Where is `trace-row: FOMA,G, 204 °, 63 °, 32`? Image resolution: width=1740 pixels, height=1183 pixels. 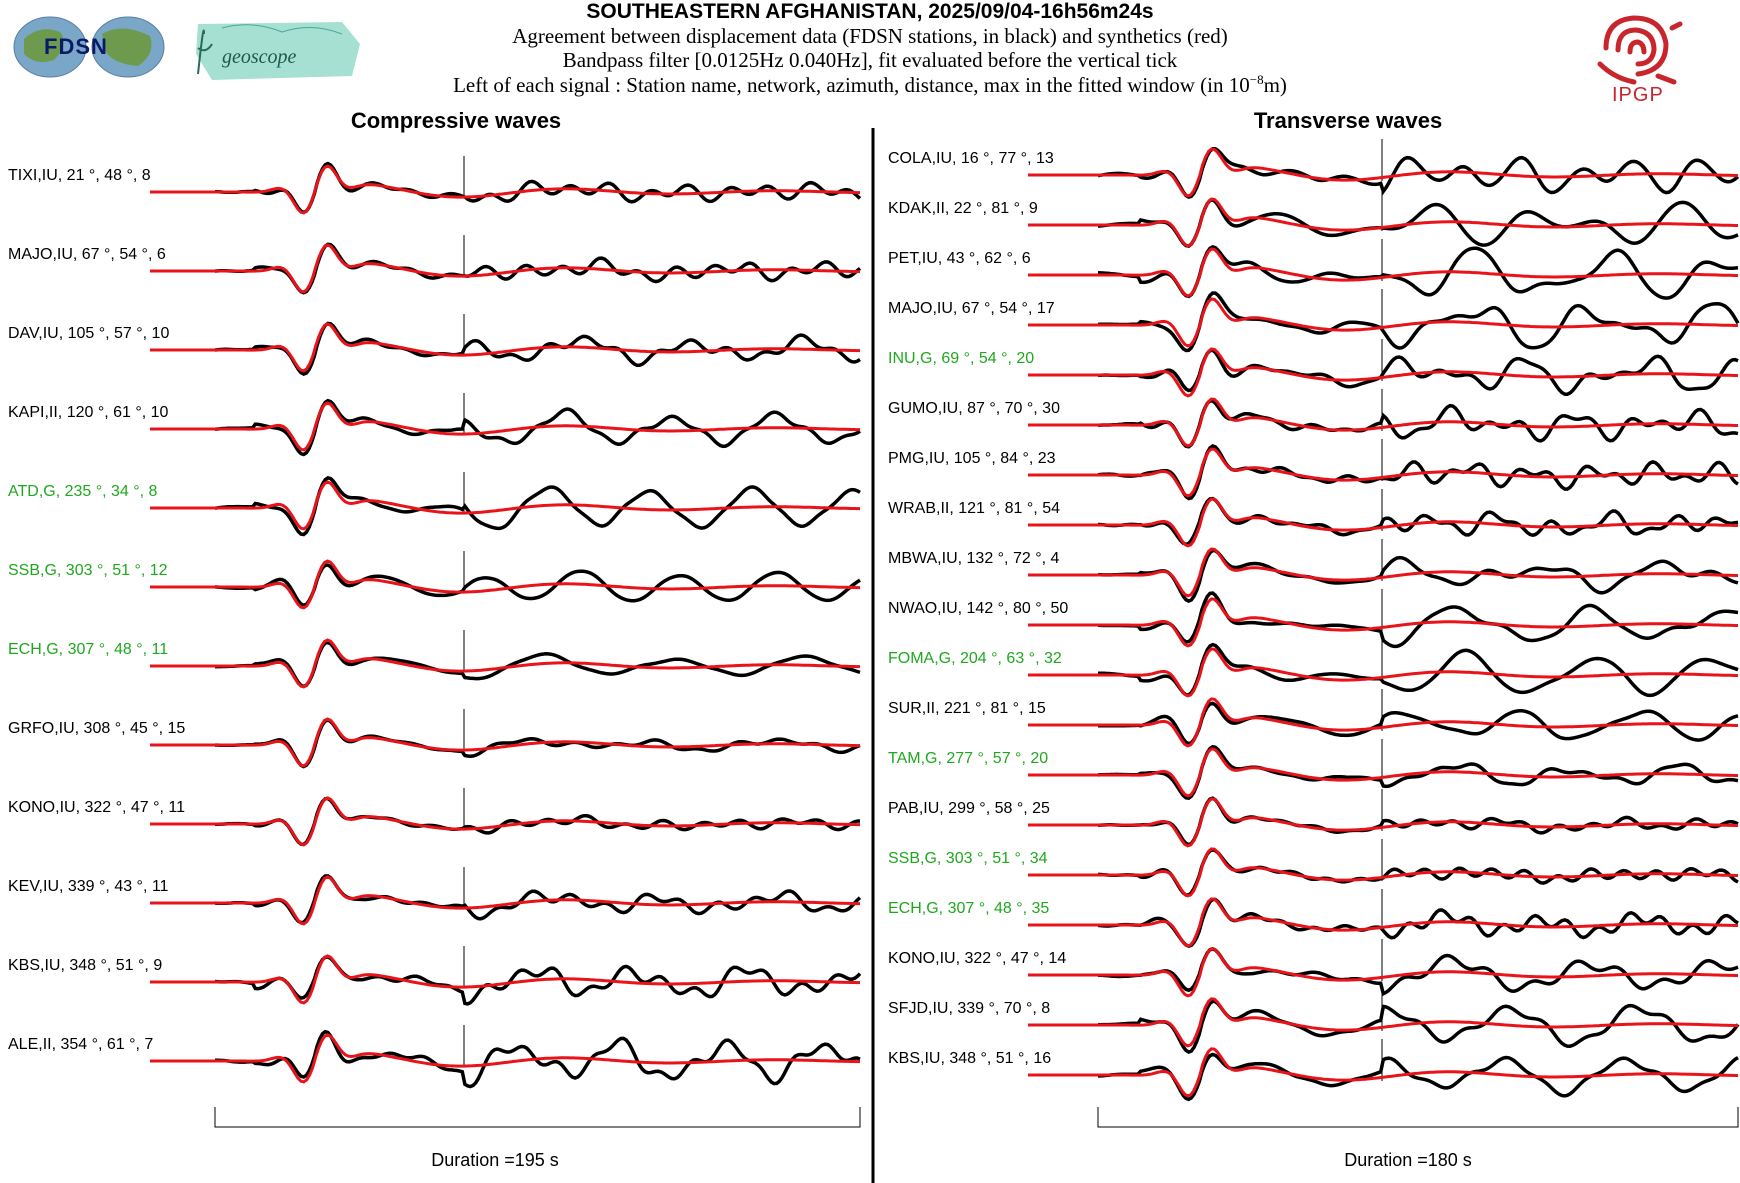 trace-row: FOMA,G, 204 °, 63 °, 32 is located at coordinates (1313, 668).